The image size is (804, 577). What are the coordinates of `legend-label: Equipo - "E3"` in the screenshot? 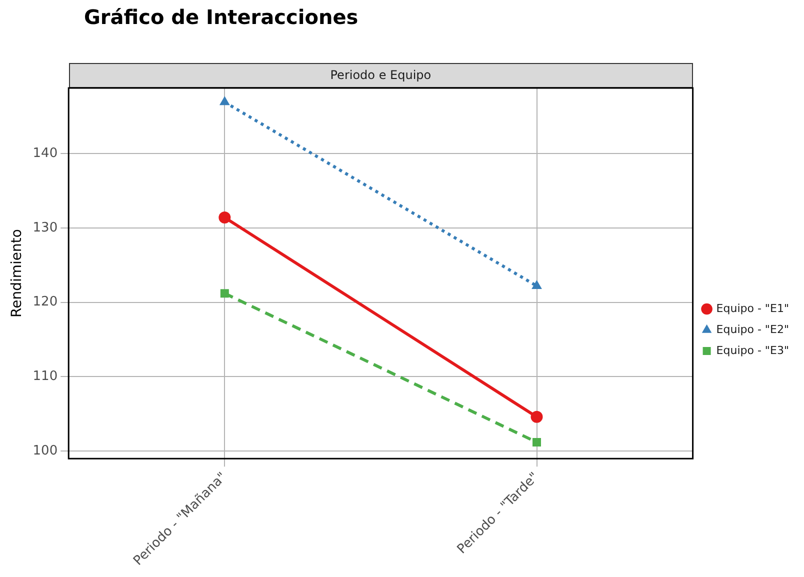 It's located at (752, 350).